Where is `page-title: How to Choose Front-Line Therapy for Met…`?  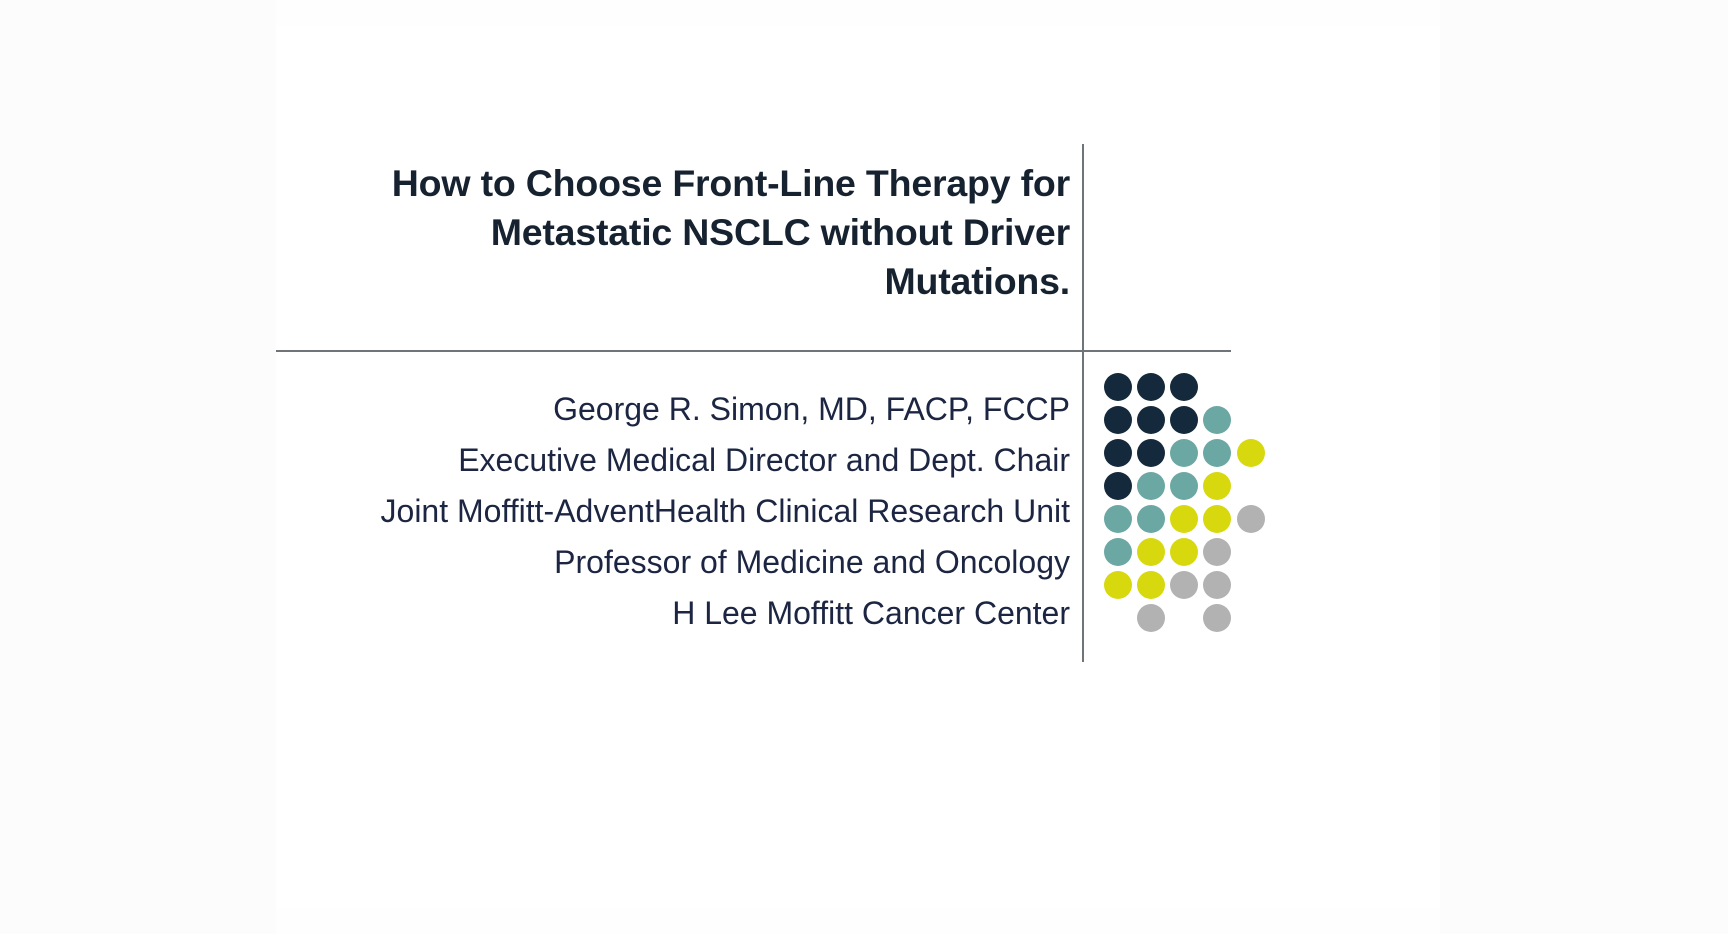
page-title: How to Choose Front-Line Therapy for Met… is located at coordinates (685, 232).